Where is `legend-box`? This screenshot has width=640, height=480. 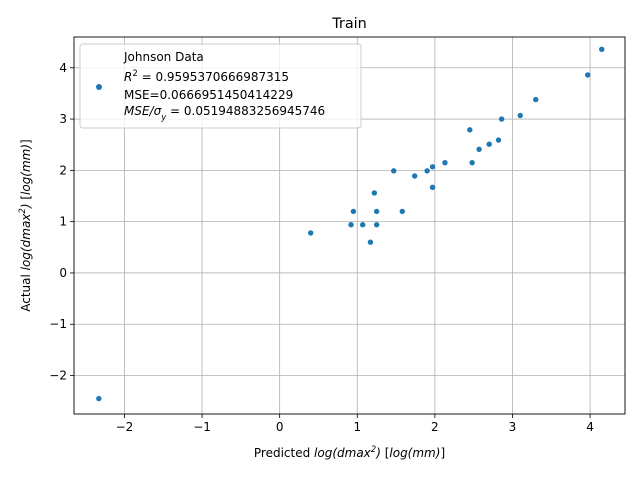
legend-box is located at coordinates (220, 86).